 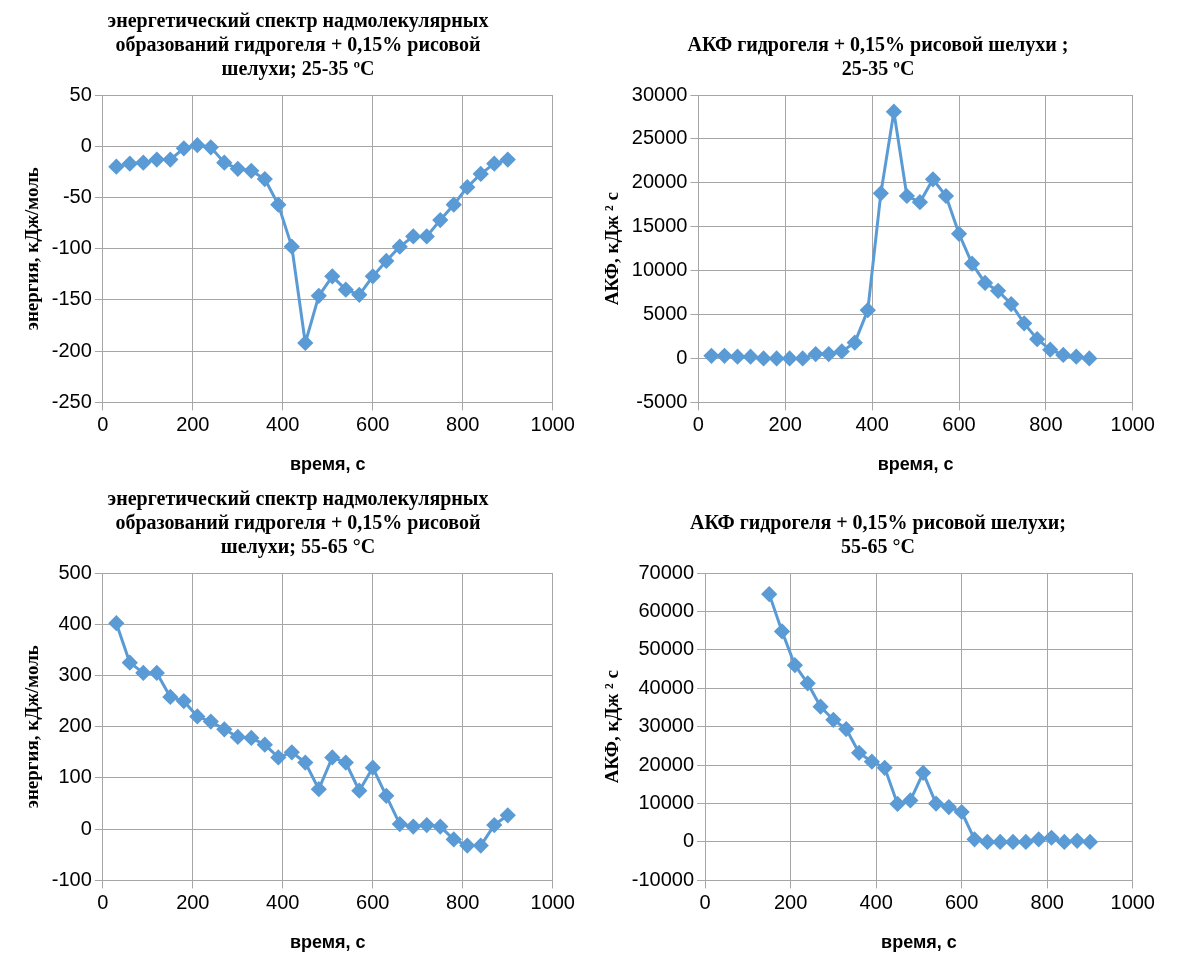 What do you see at coordinates (75, 725) in the screenshot?
I see `y-tick-label: 200` at bounding box center [75, 725].